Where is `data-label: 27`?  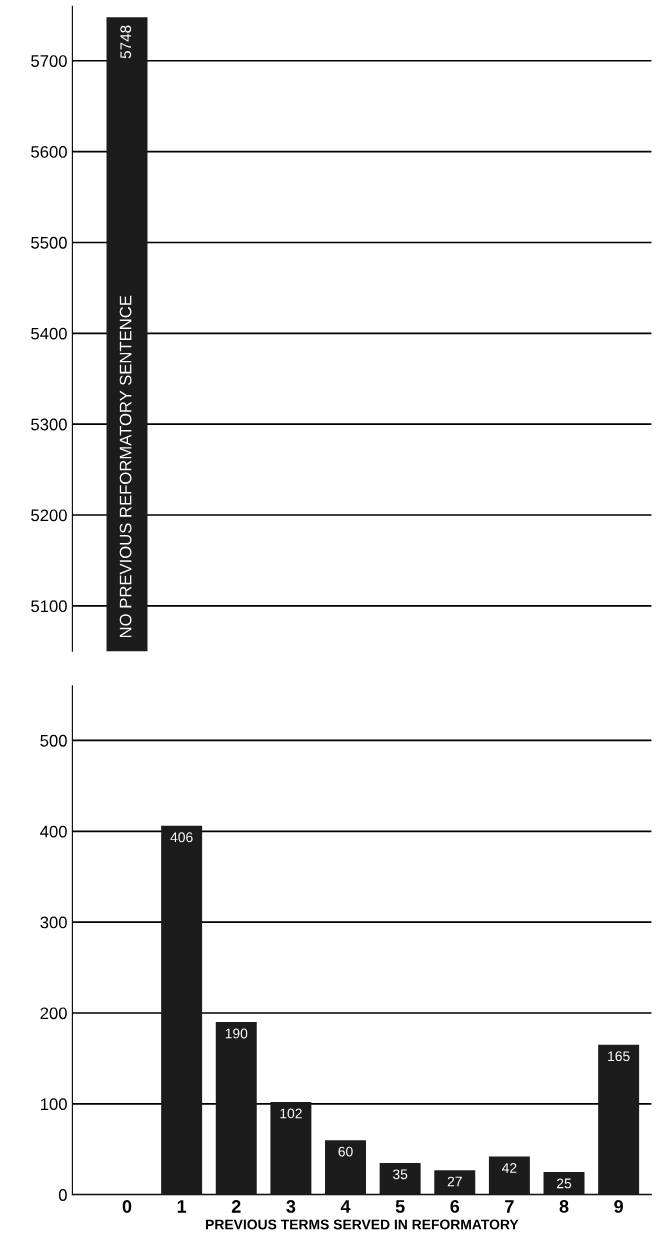
data-label: 27 is located at coordinates (454, 1181).